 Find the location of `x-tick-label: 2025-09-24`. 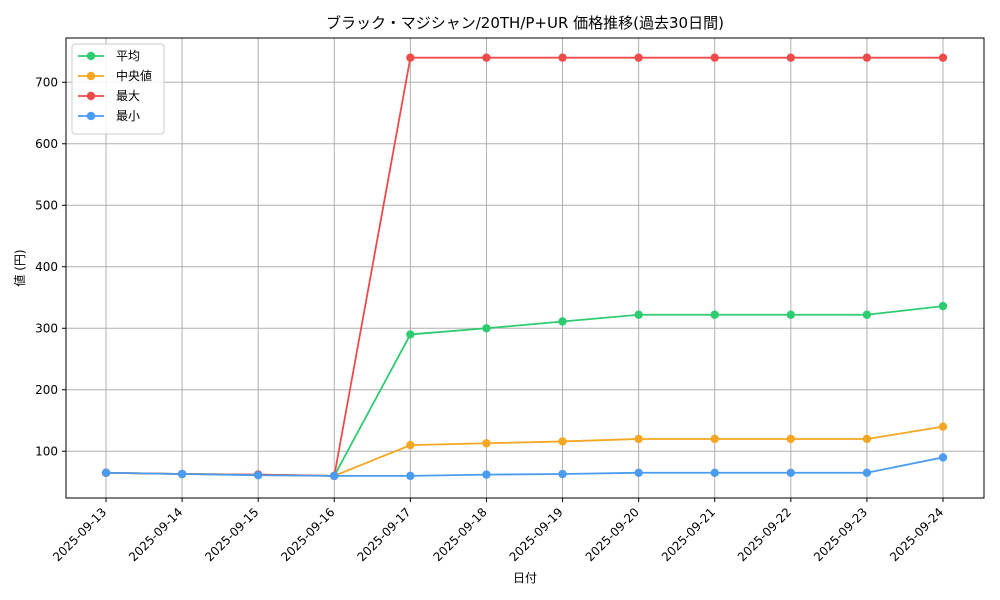

x-tick-label: 2025-09-24 is located at coordinates (916, 534).